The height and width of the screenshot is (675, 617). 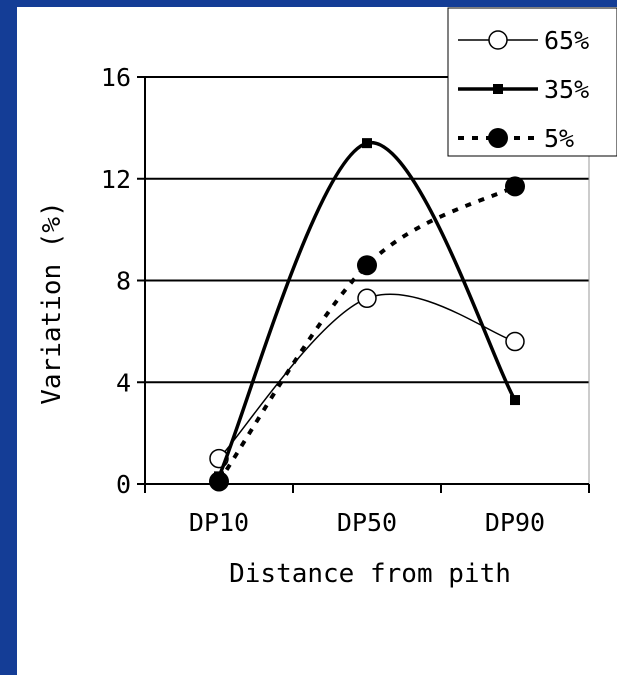 I want to click on y-tick-label: 4, so click(x=123, y=382).